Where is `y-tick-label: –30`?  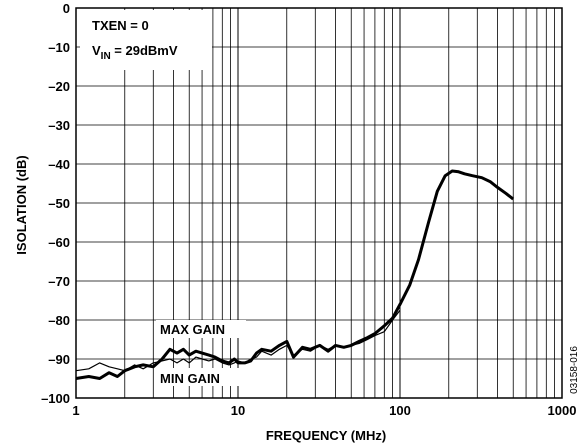 y-tick-label: –30 is located at coordinates (59, 125).